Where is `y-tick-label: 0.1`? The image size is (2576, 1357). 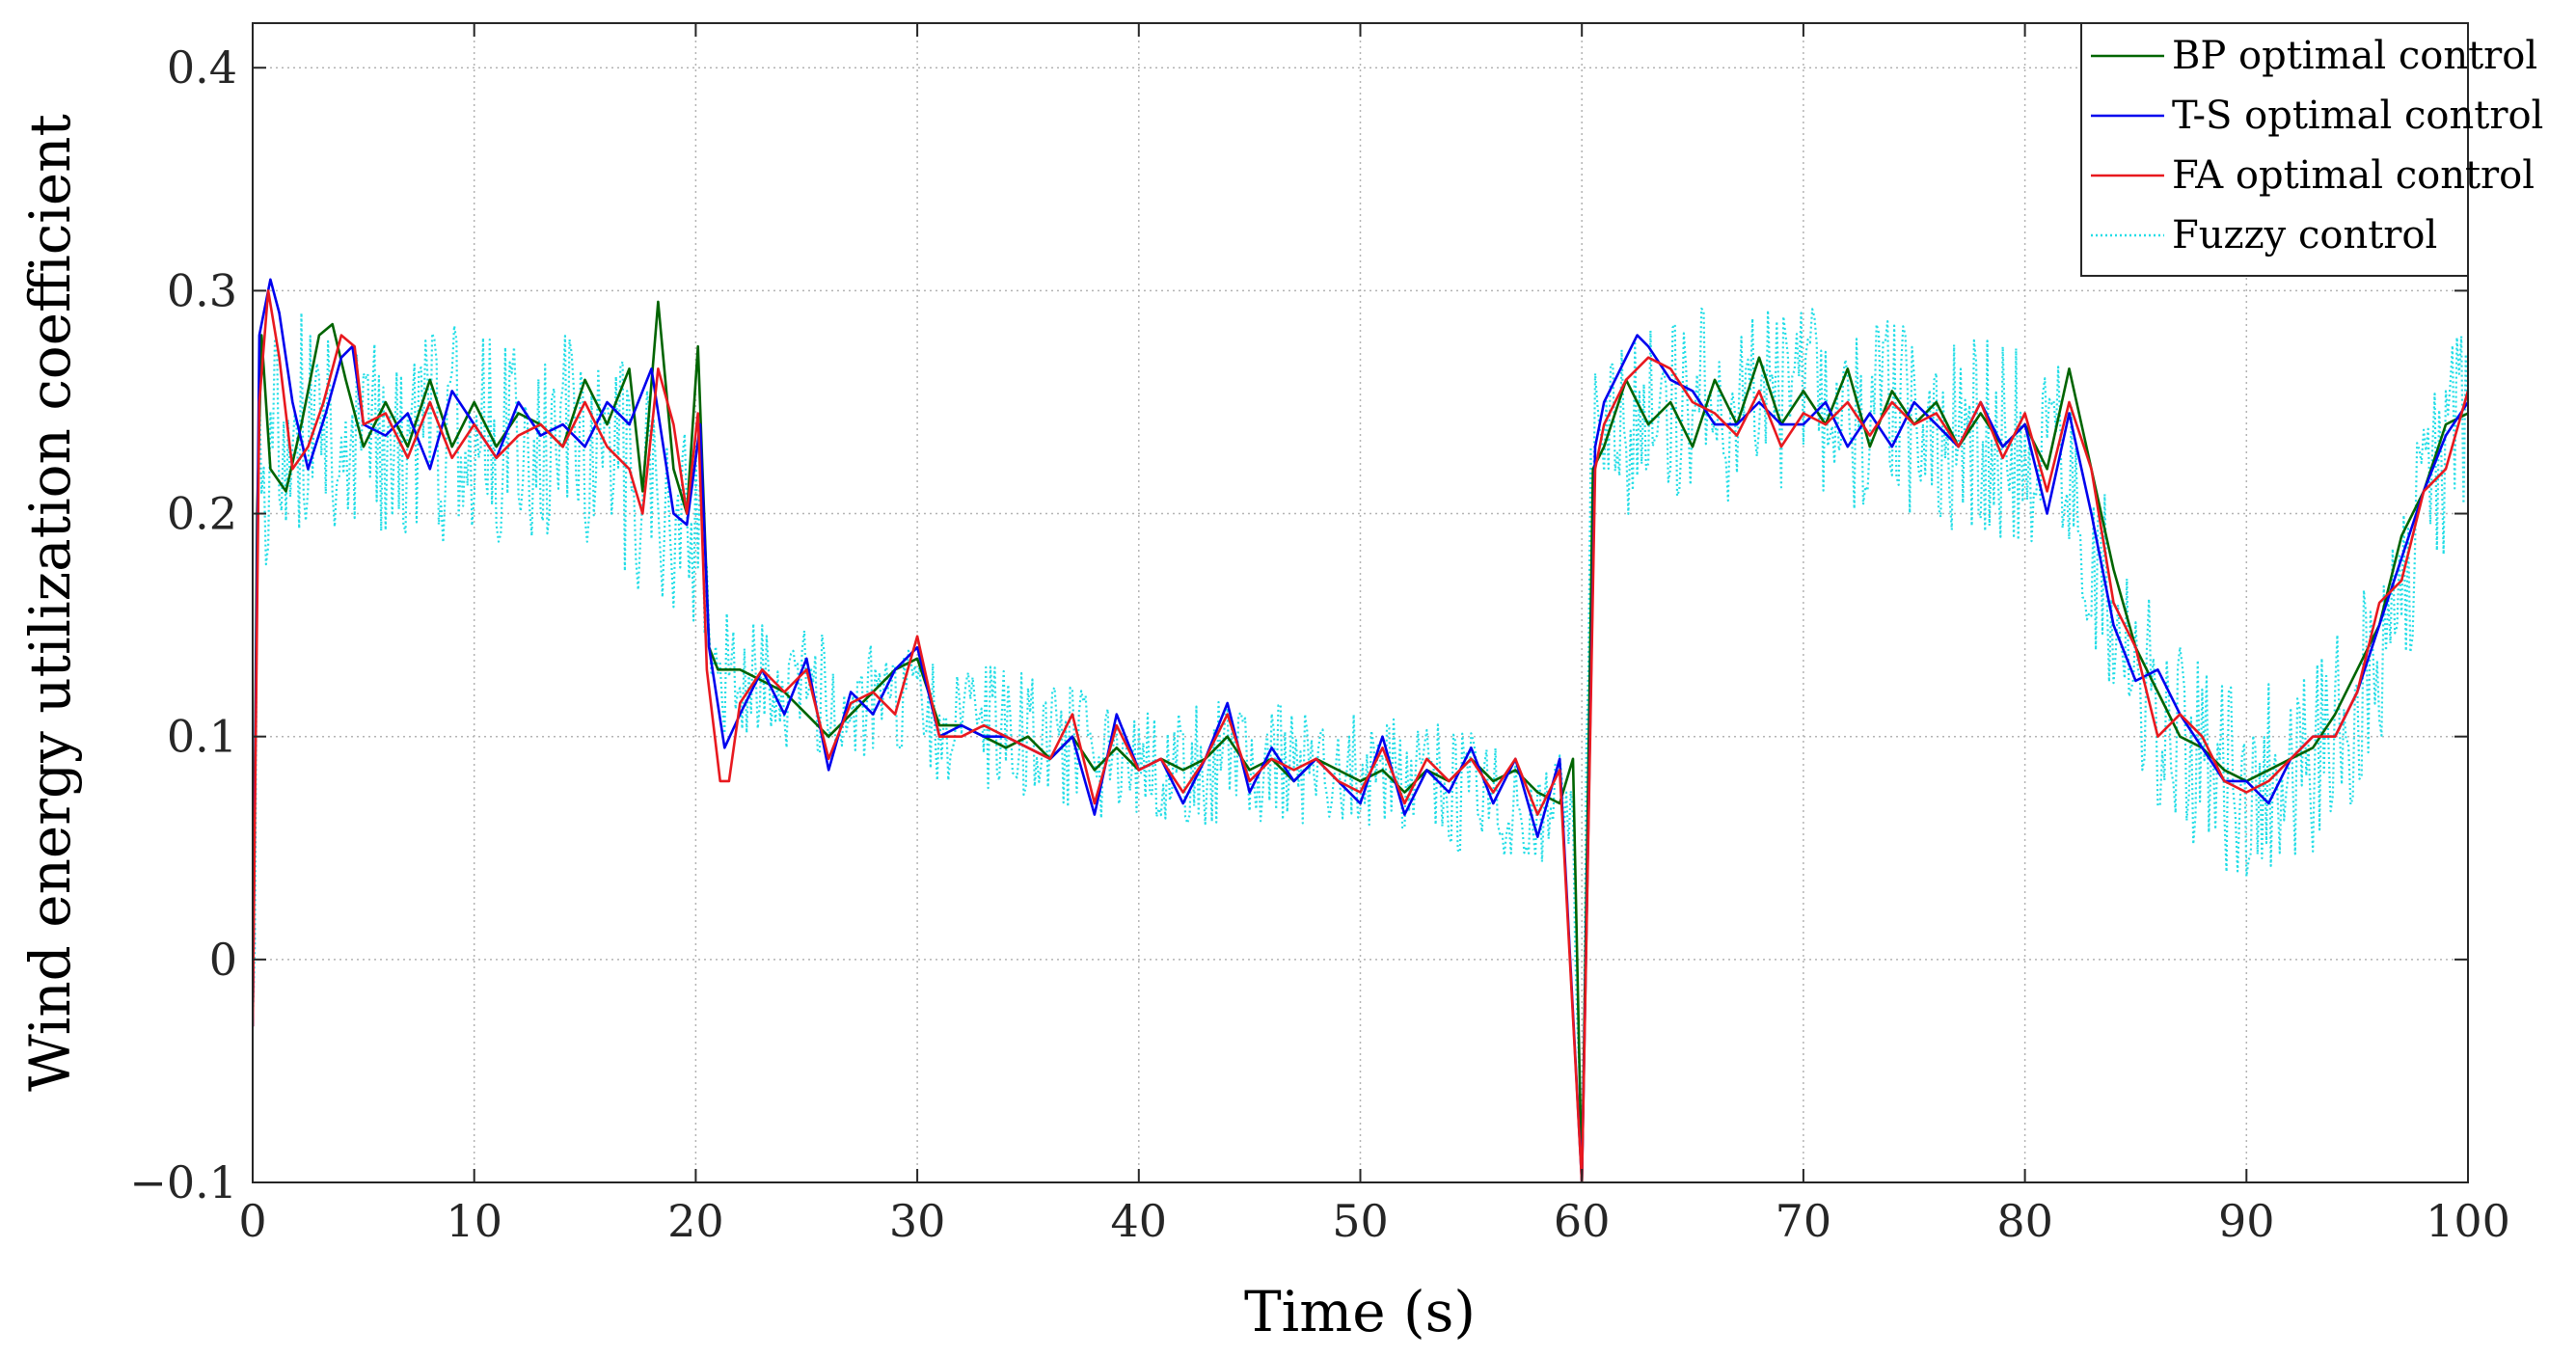
y-tick-label: 0.1 is located at coordinates (202, 737).